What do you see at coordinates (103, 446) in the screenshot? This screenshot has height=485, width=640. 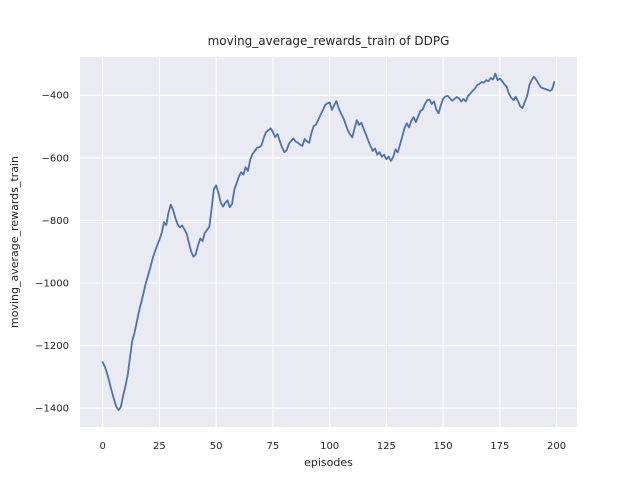 I see `x-tick-label: 0` at bounding box center [103, 446].